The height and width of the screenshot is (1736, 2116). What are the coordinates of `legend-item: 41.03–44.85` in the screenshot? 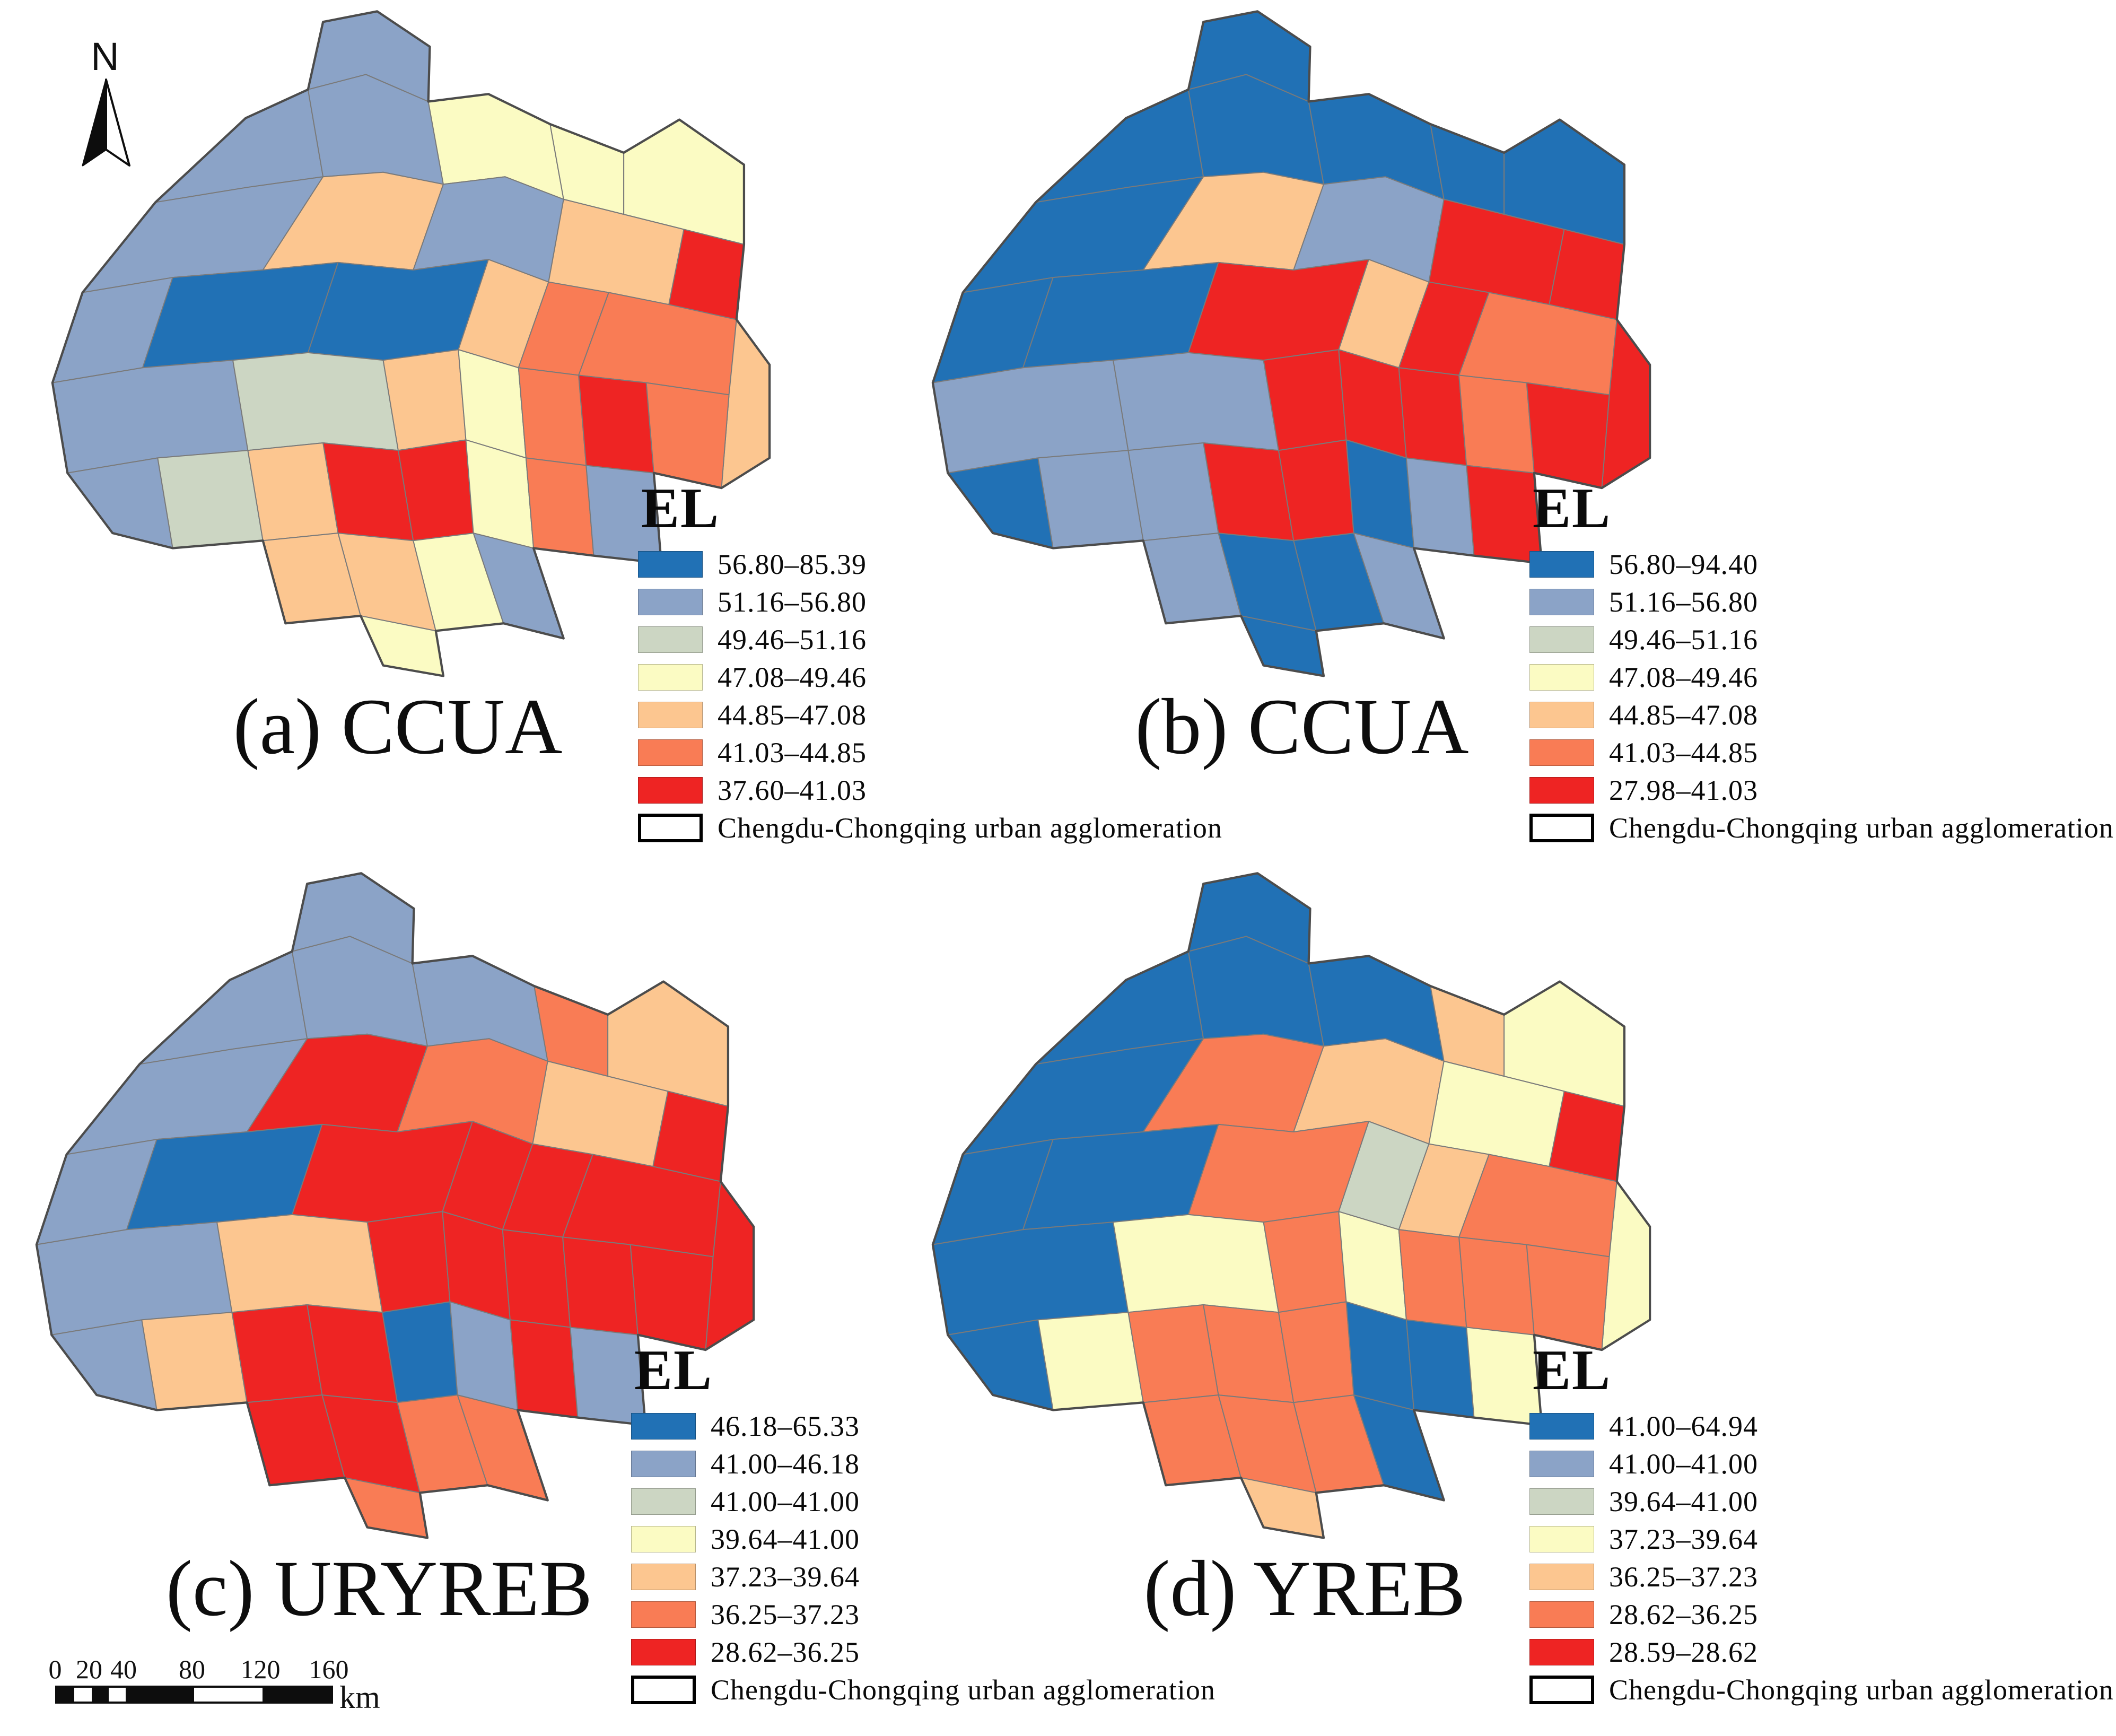 It's located at (1821, 753).